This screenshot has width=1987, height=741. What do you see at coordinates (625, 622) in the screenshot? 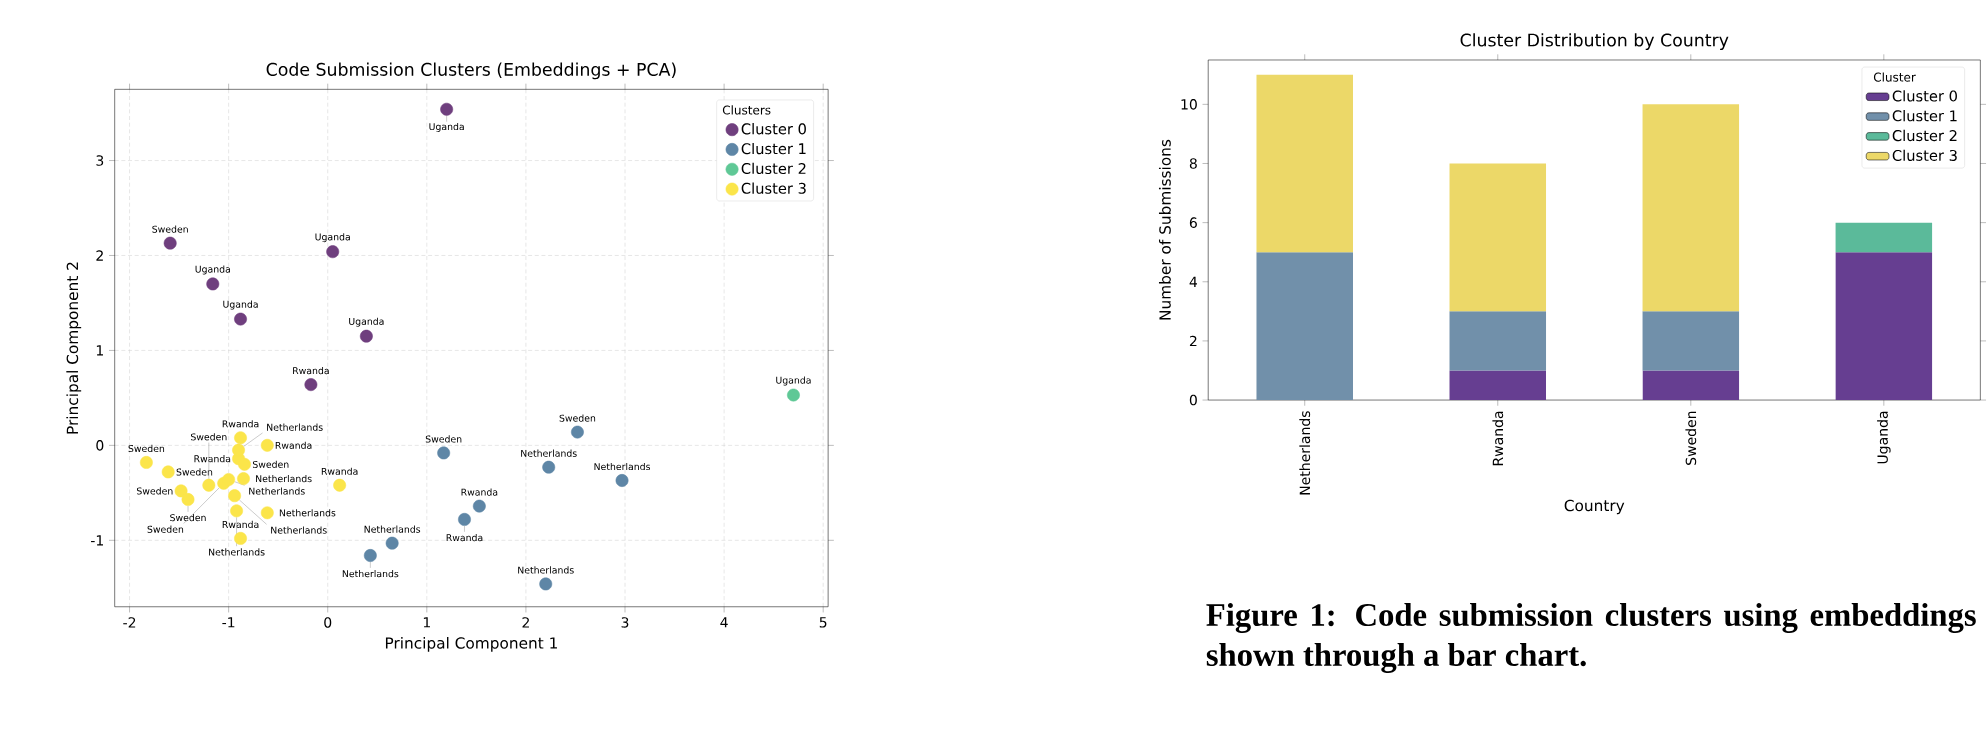
I see `x-tick-label: 3` at bounding box center [625, 622].